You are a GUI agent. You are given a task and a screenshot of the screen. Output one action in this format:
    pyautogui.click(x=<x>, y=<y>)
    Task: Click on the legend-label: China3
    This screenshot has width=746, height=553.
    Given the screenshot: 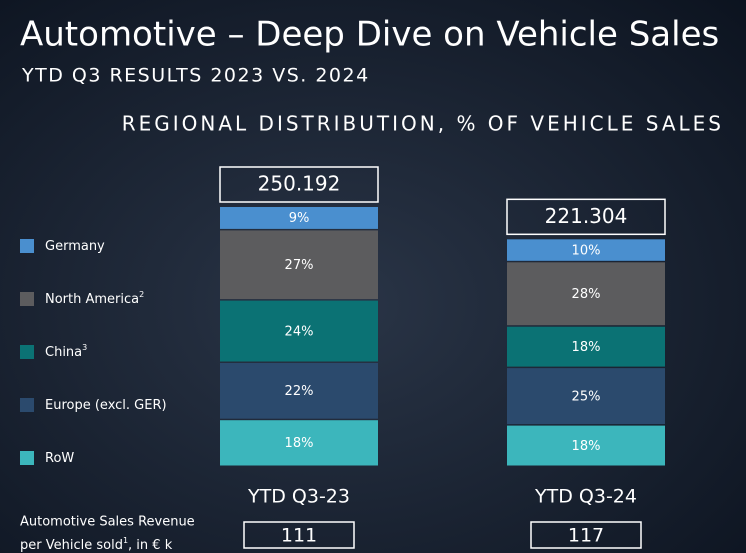 What is the action you would take?
    pyautogui.click(x=66, y=351)
    